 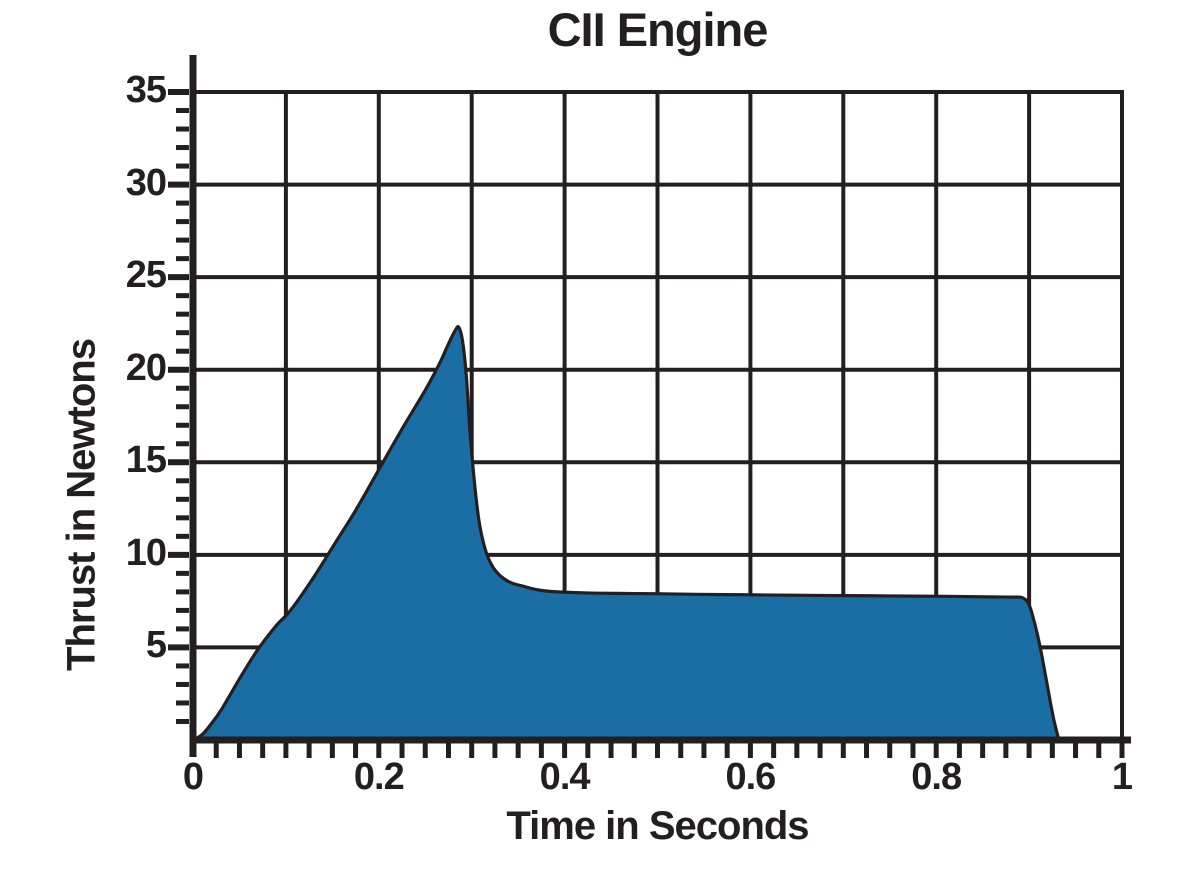 I want to click on y-tick-label: 30, so click(x=146, y=182).